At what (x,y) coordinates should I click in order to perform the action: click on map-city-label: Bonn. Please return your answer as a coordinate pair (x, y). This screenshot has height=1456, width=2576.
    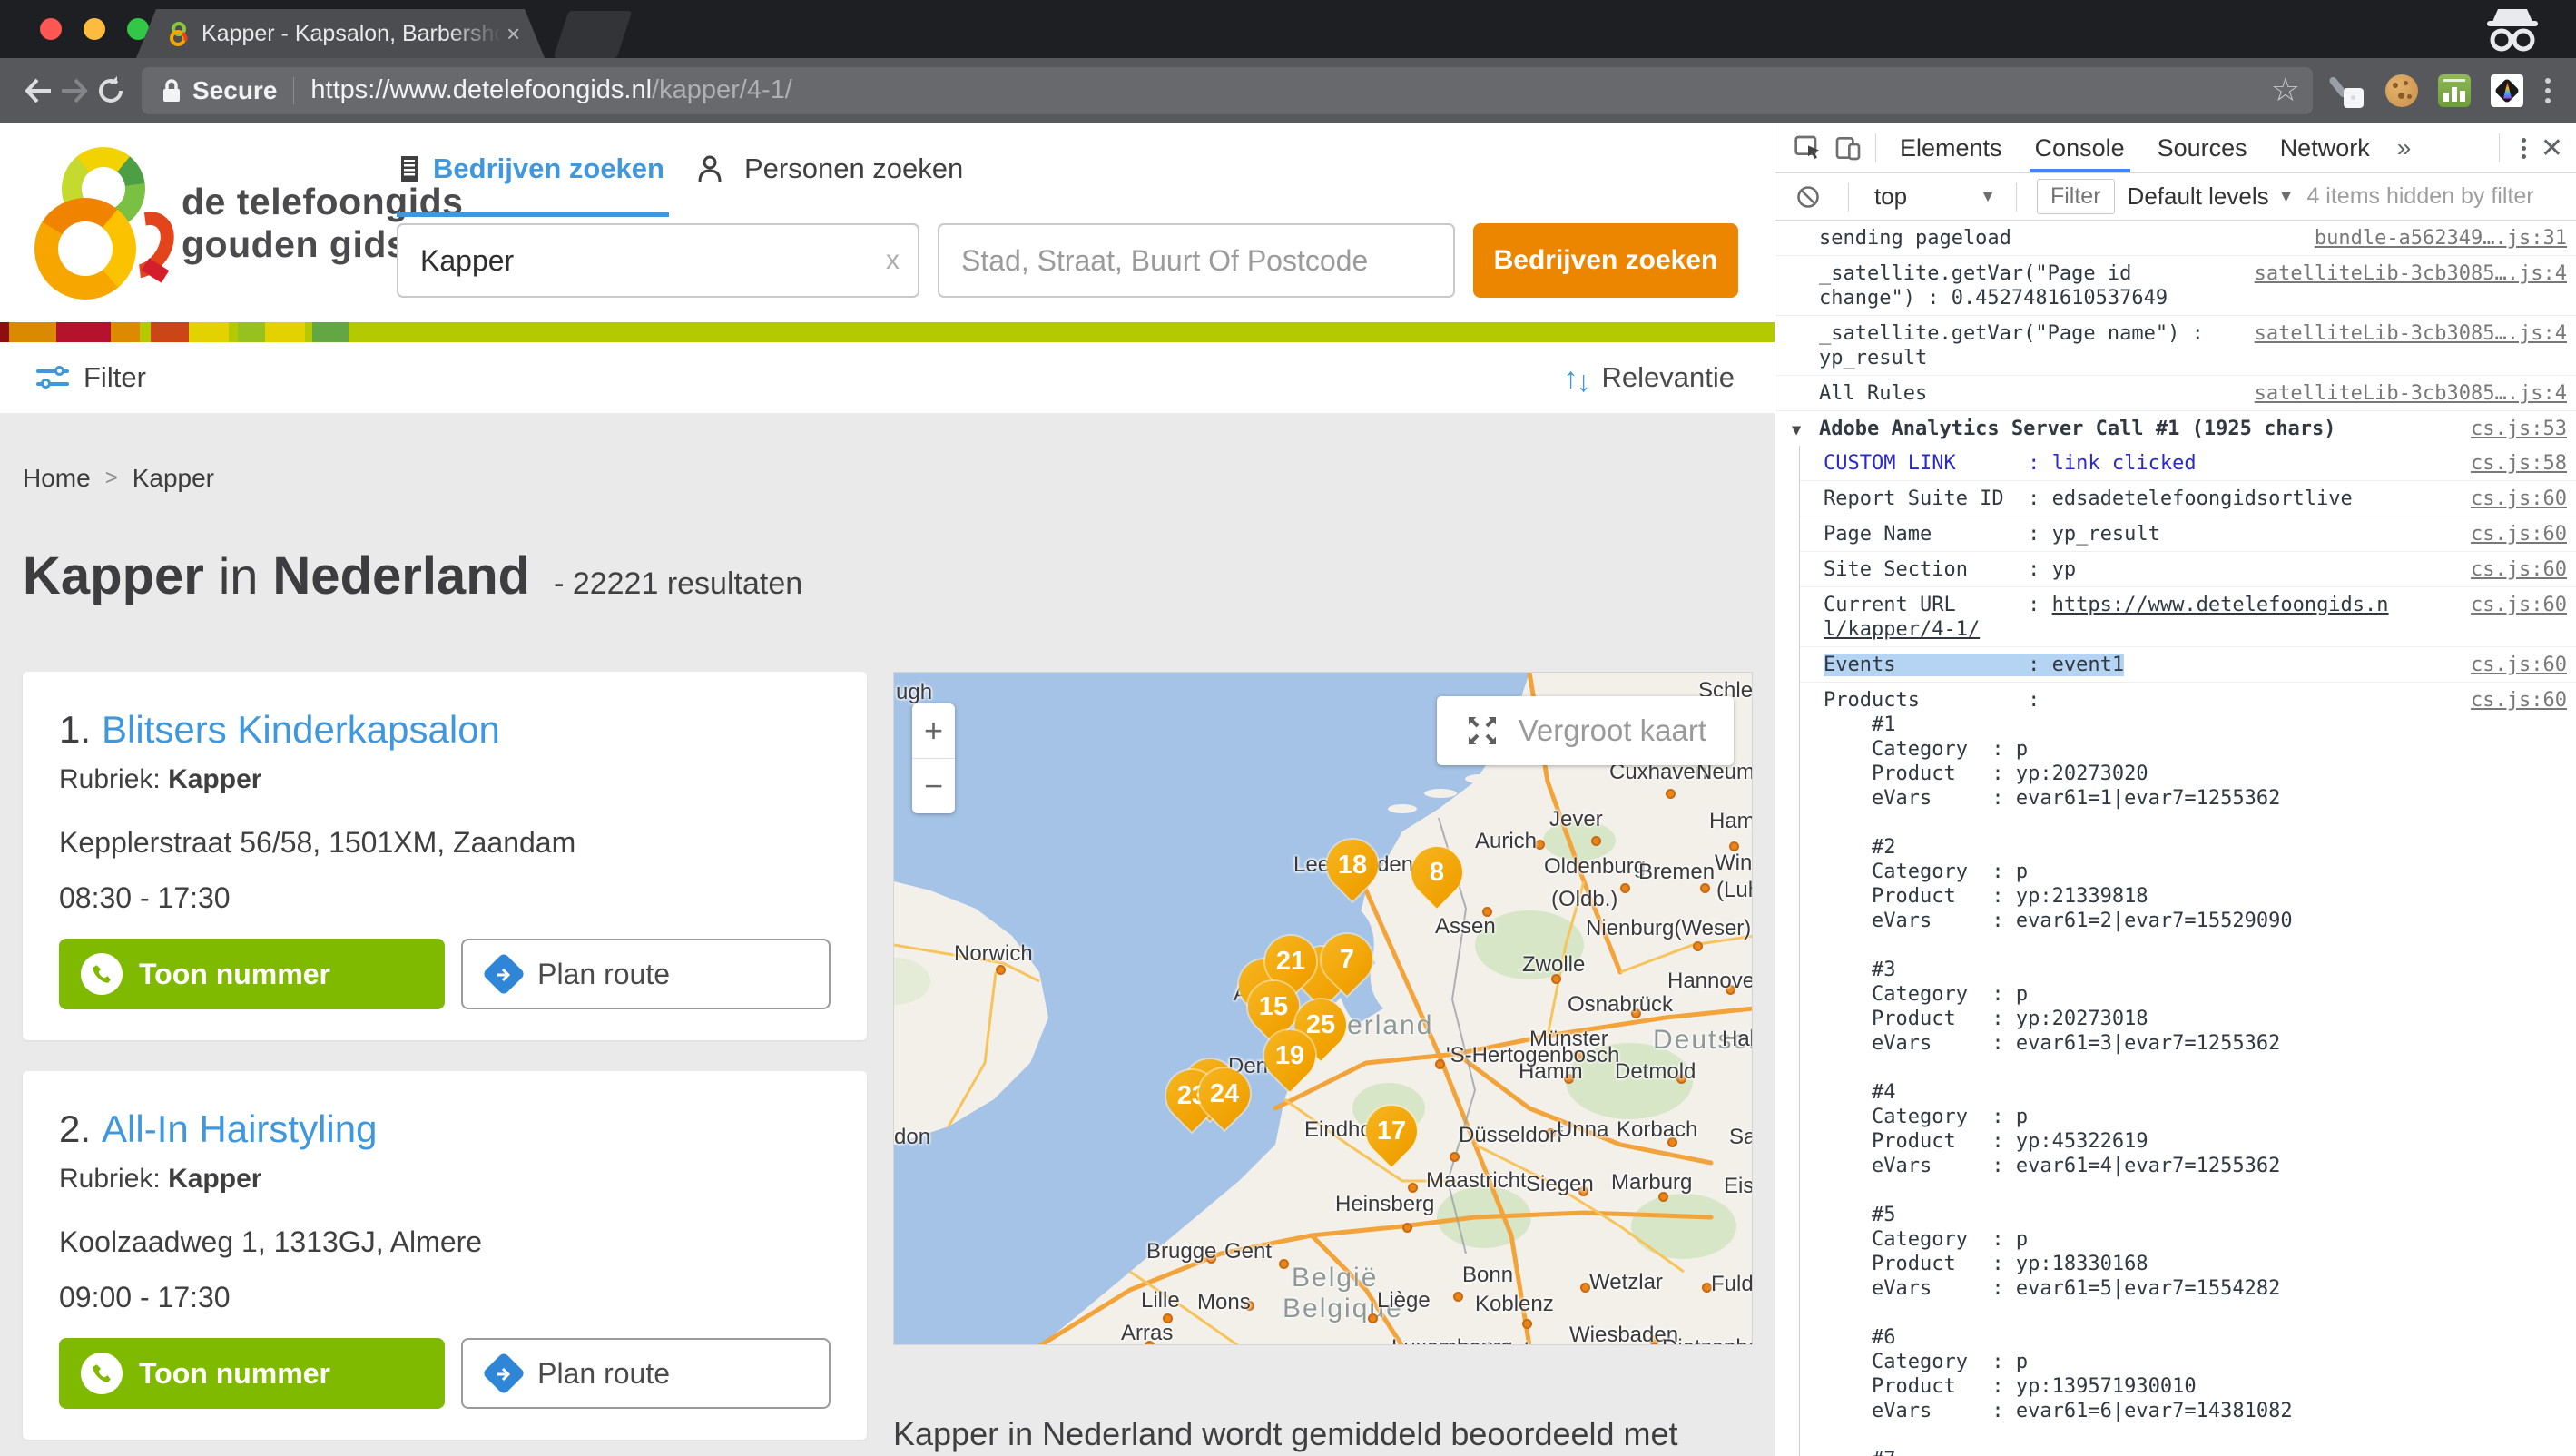
    Looking at the image, I should click on (1488, 1275).